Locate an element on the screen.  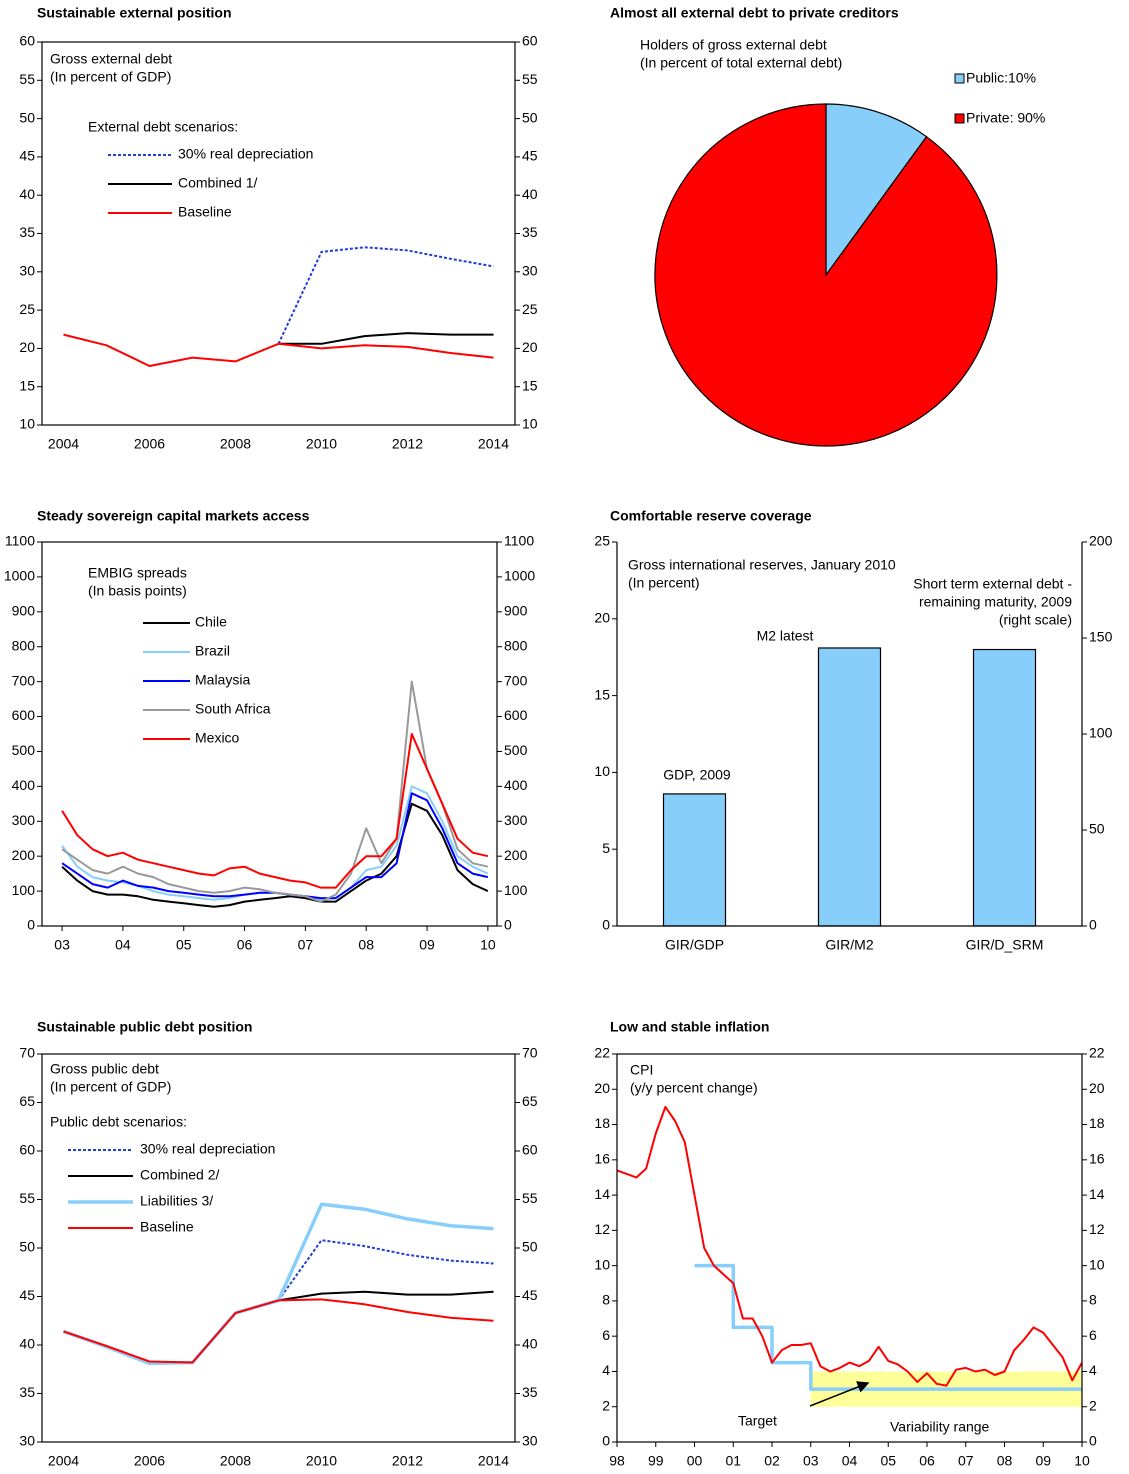
y-tick-label: 35 is located at coordinates (27, 1392).